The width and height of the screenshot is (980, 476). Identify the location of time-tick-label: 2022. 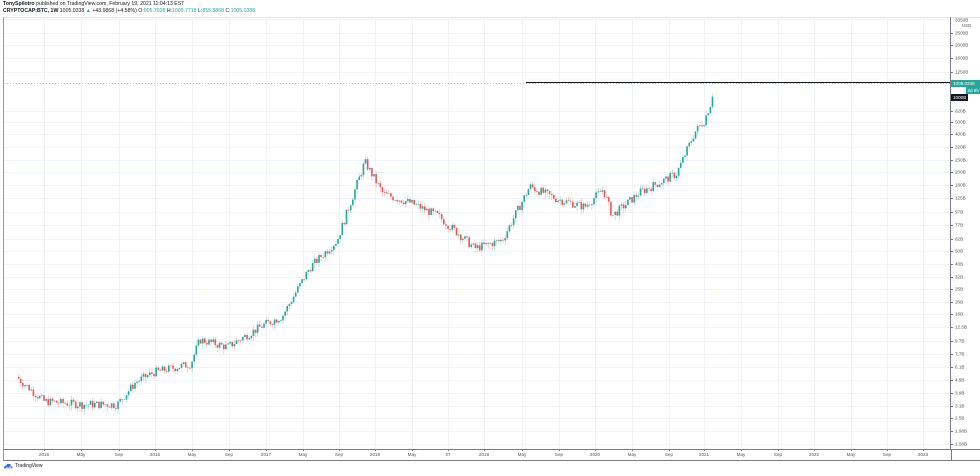
(814, 454).